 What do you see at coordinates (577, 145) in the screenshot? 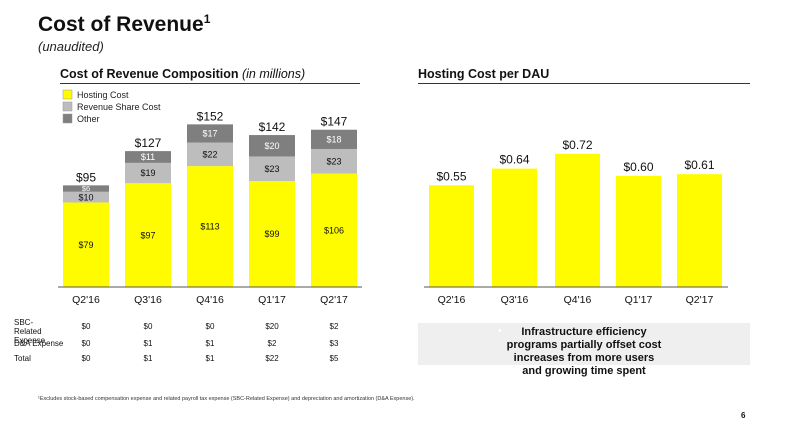
I see `data-label: $0.72` at bounding box center [577, 145].